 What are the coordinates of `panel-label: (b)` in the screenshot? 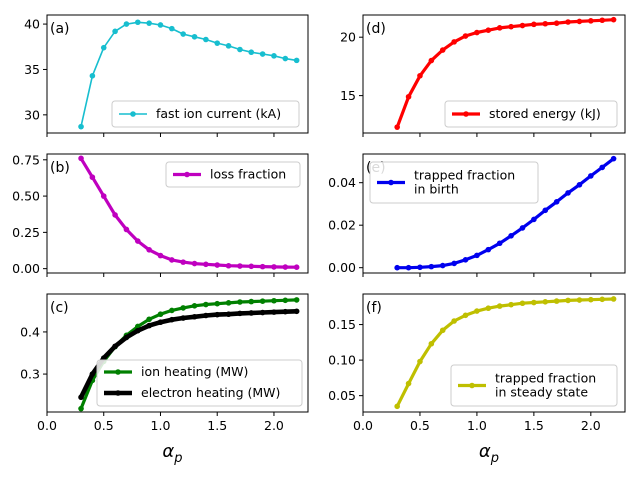 It's located at (60, 168).